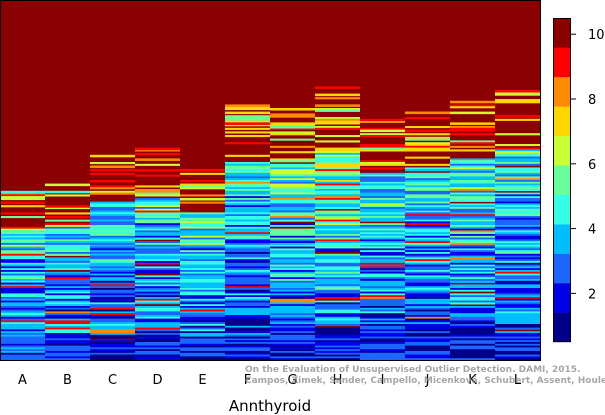 The height and width of the screenshot is (415, 605). What do you see at coordinates (22, 275) in the screenshot?
I see `heatmap-column-A` at bounding box center [22, 275].